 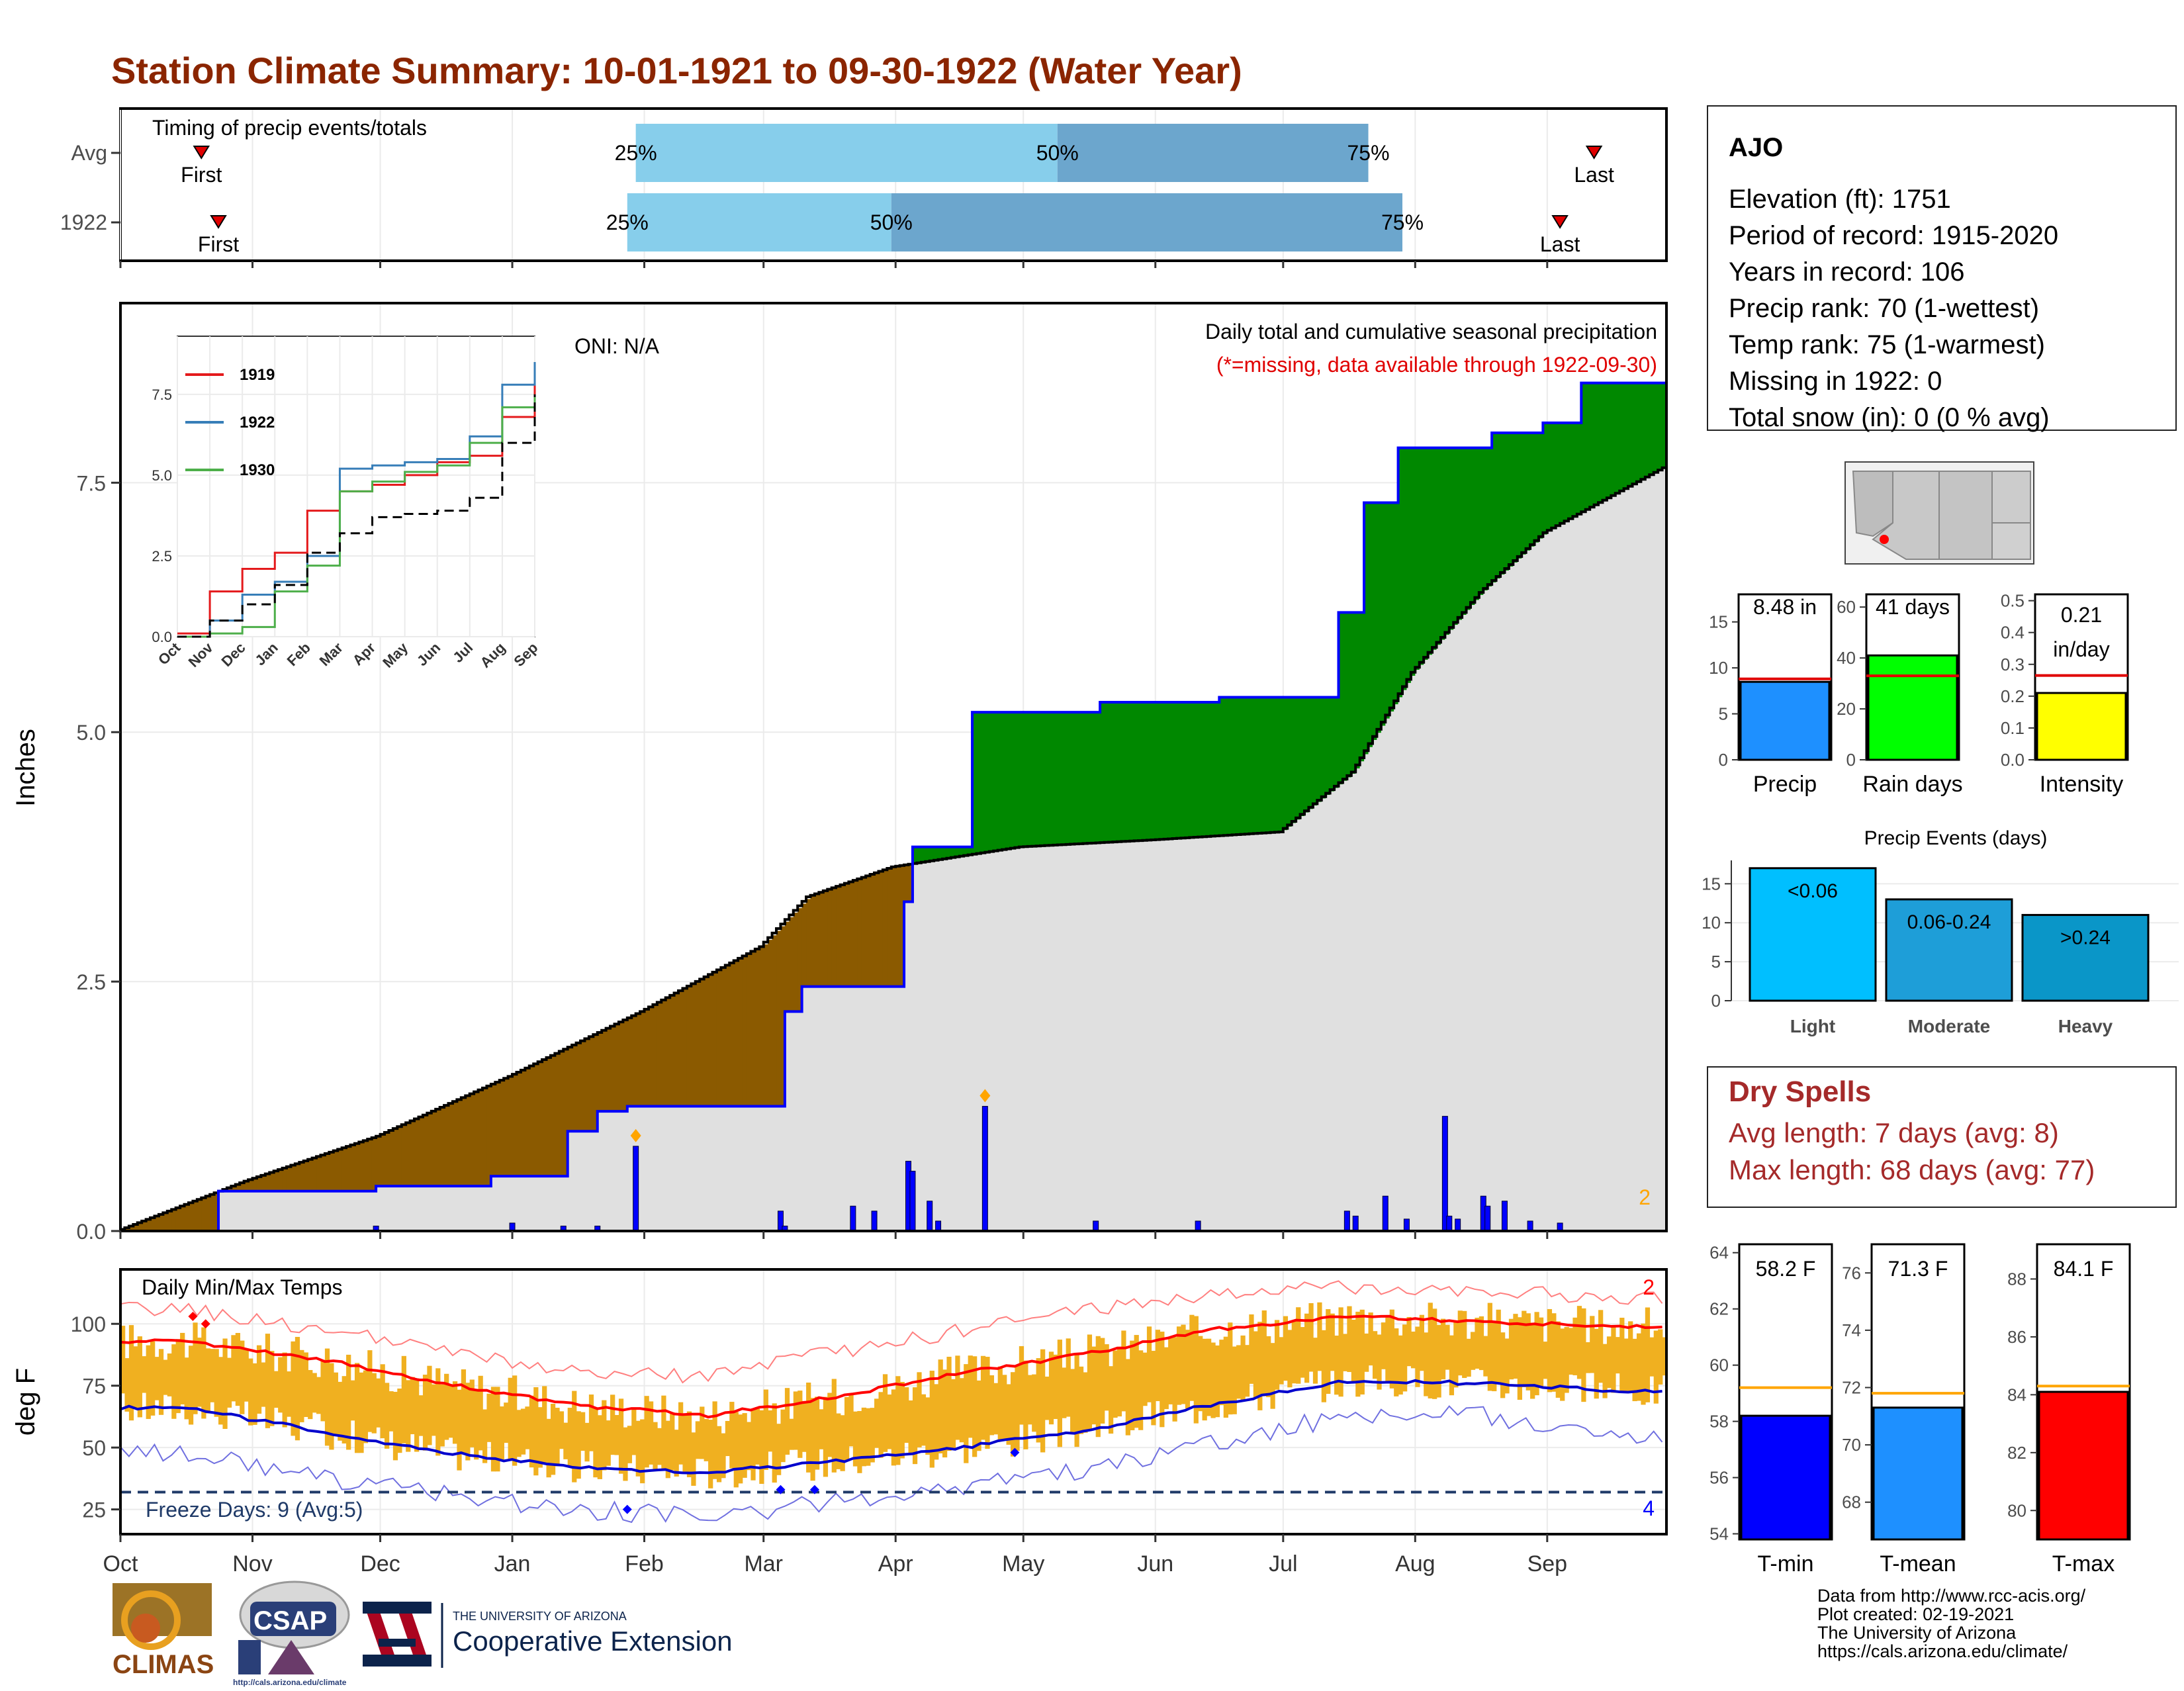 What do you see at coordinates (162, 395) in the screenshot?
I see `inset-ytick-label: 7.5` at bounding box center [162, 395].